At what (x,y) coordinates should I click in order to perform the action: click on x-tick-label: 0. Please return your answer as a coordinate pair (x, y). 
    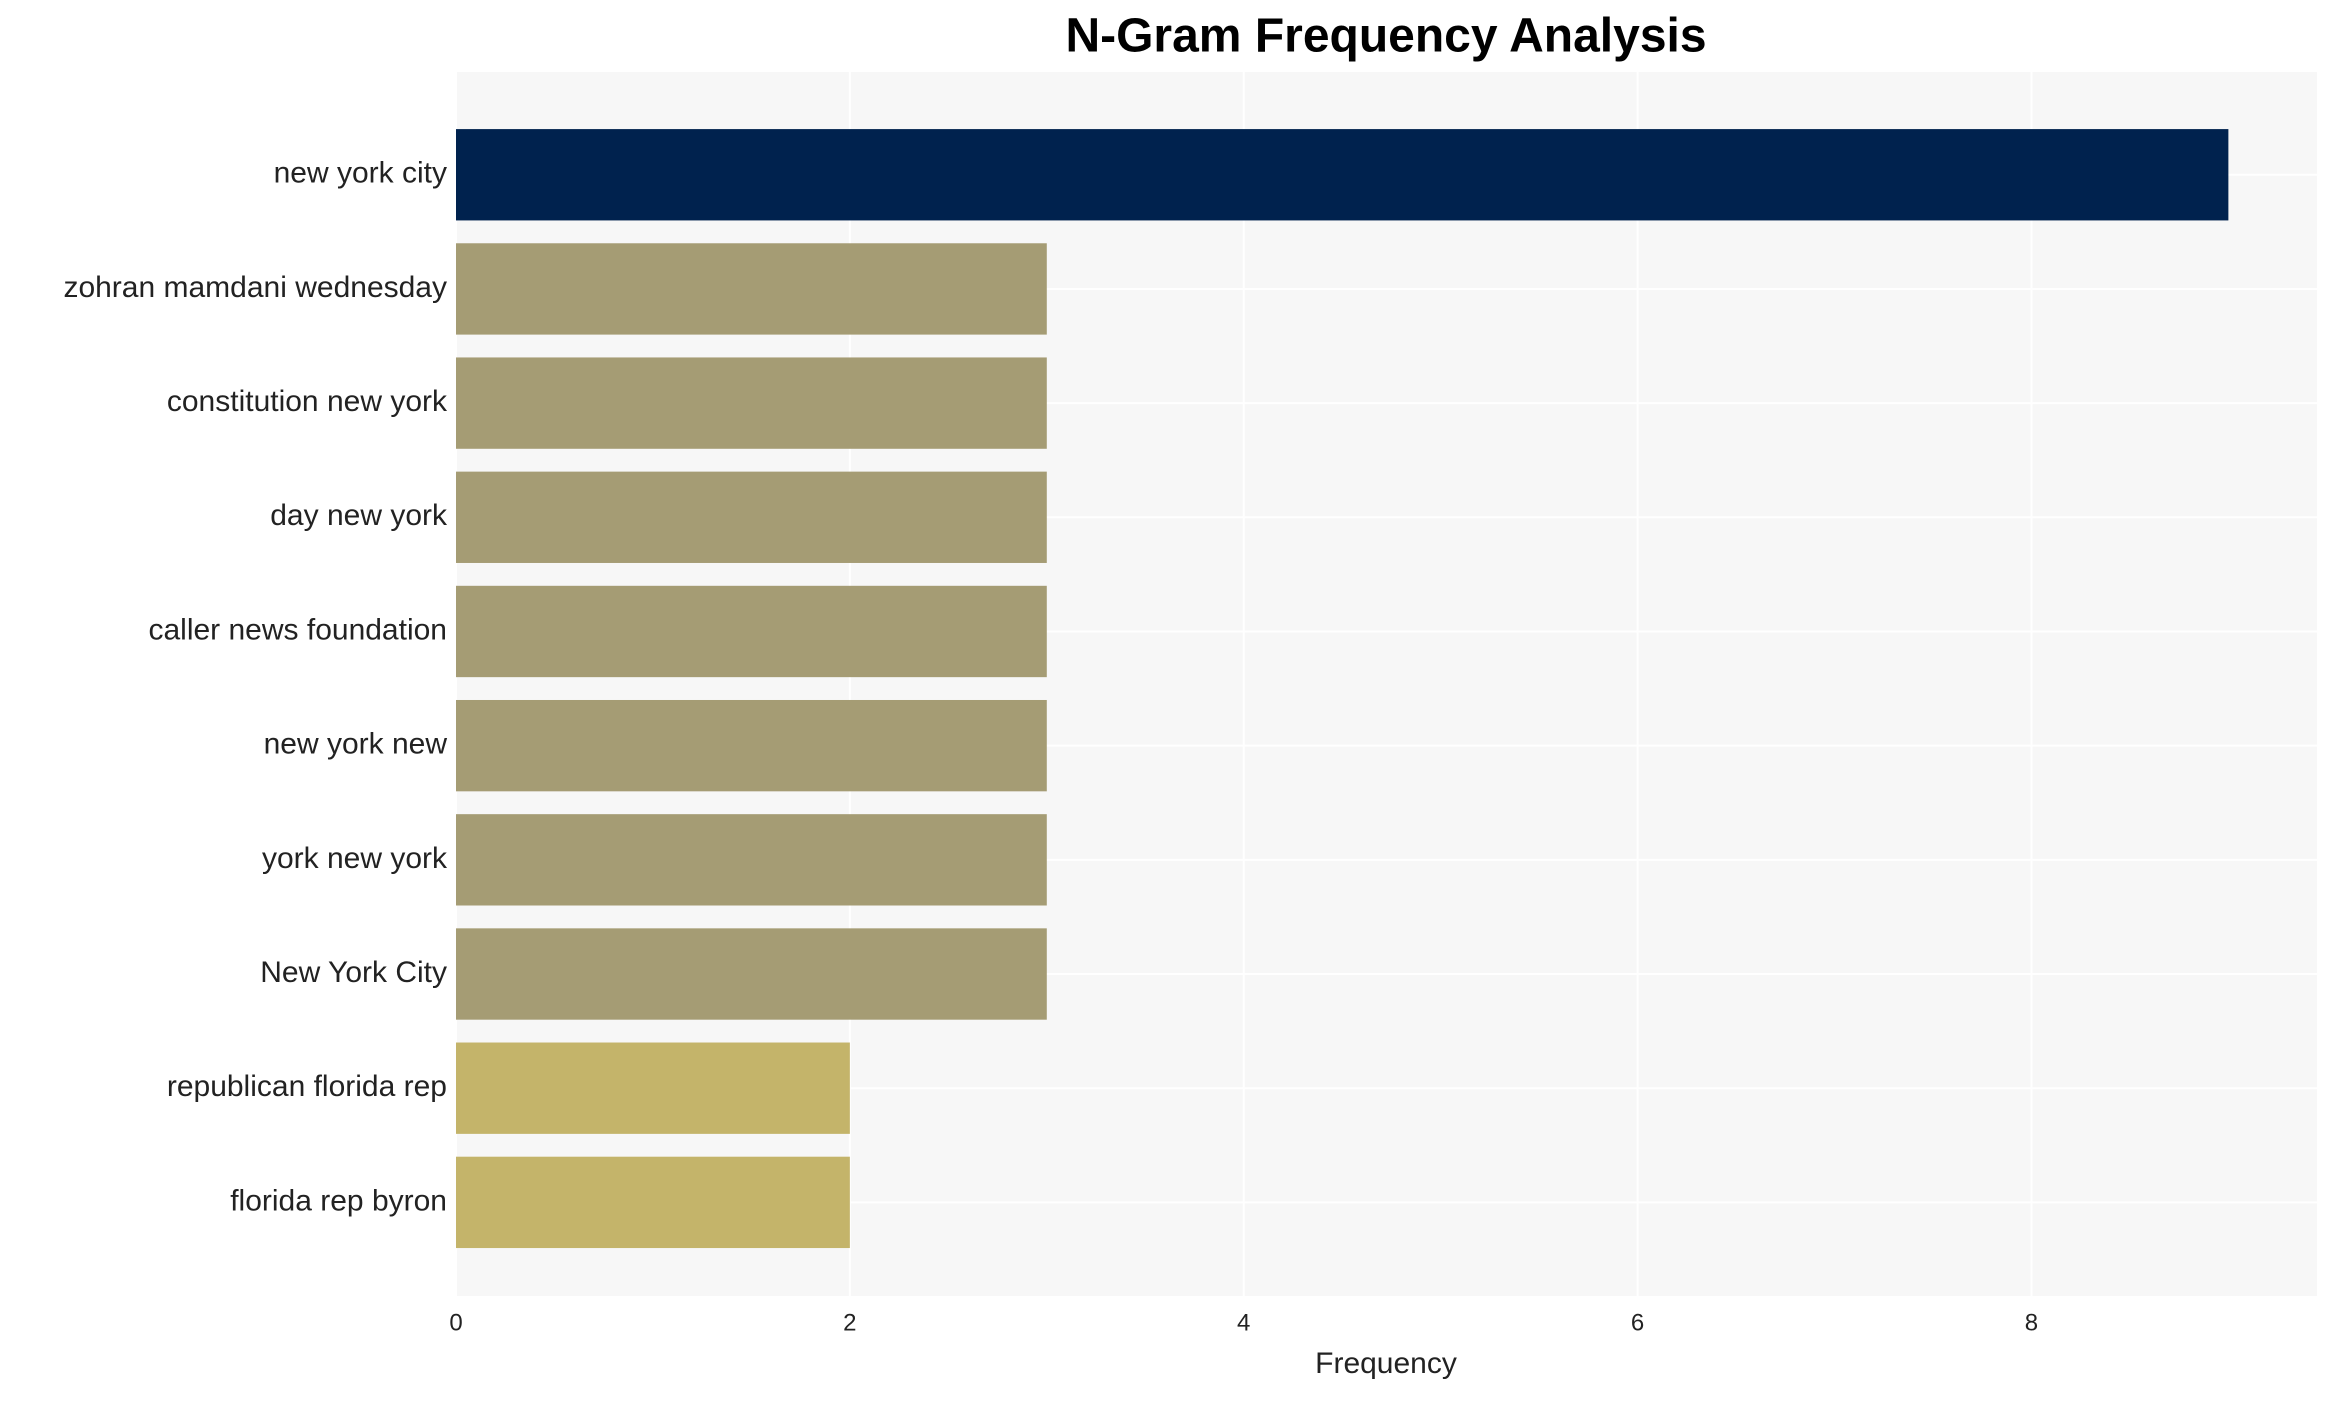
    Looking at the image, I should click on (455, 1322).